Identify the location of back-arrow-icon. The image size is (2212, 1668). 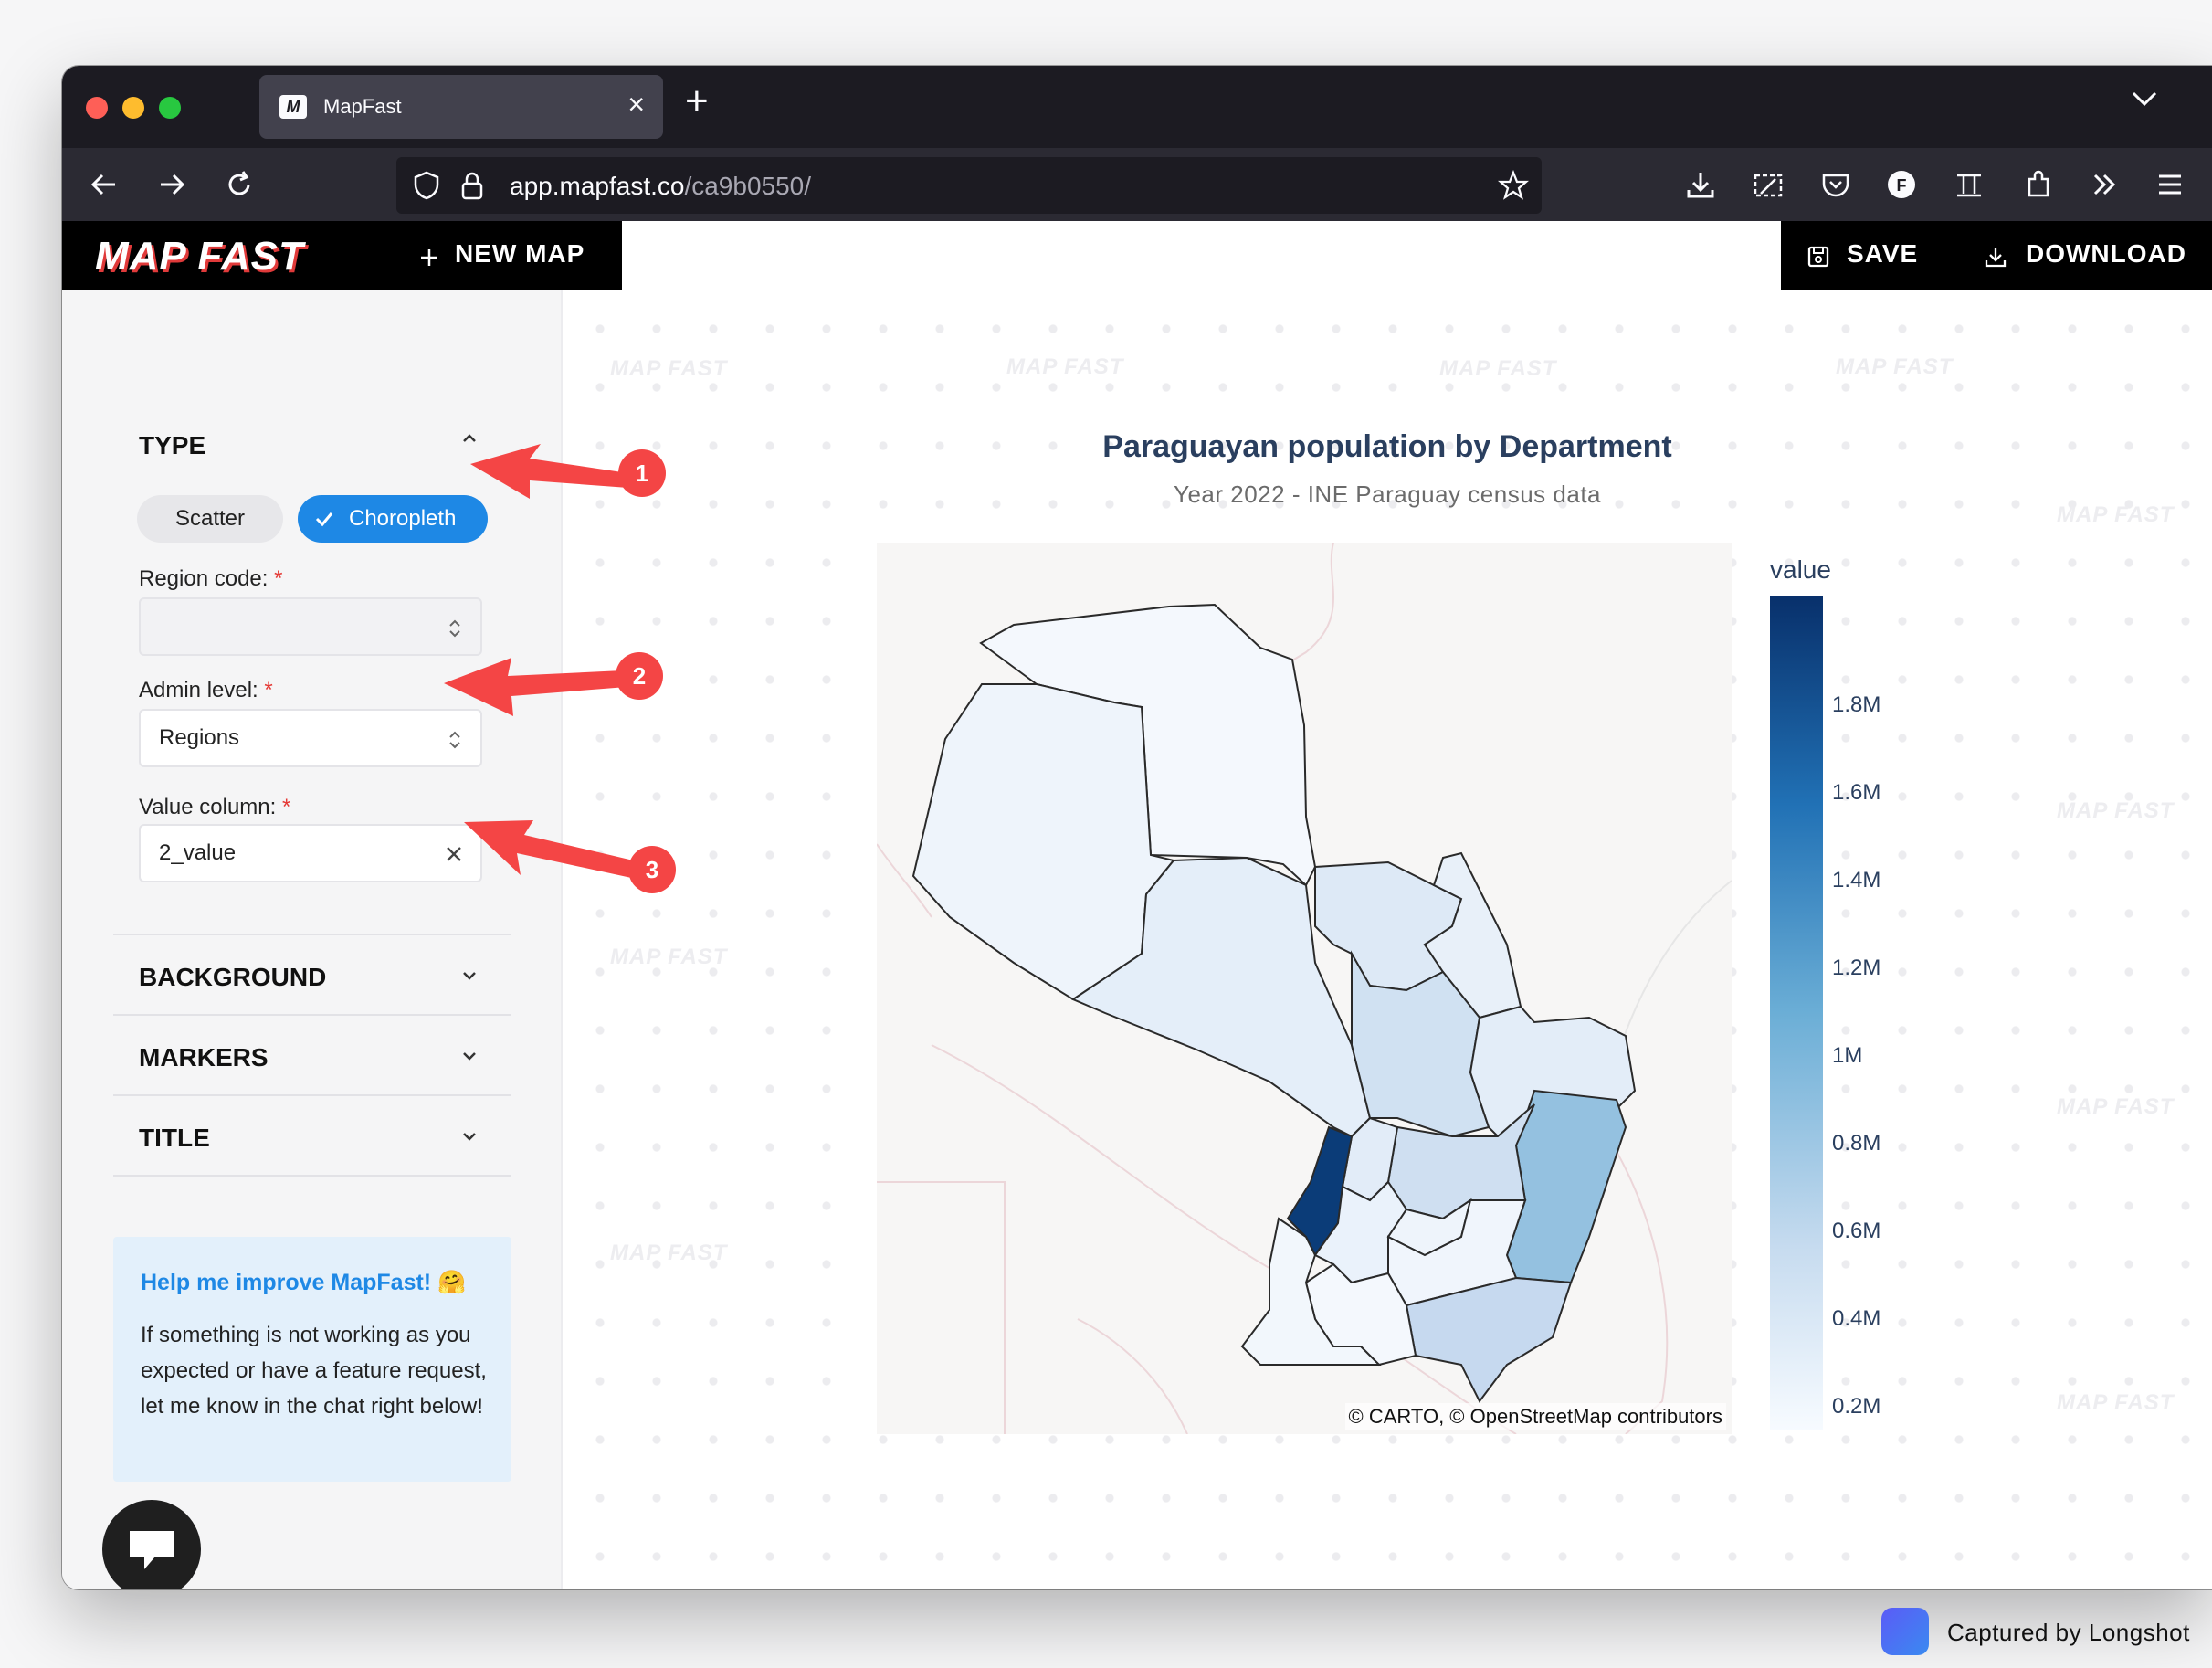
(104, 184).